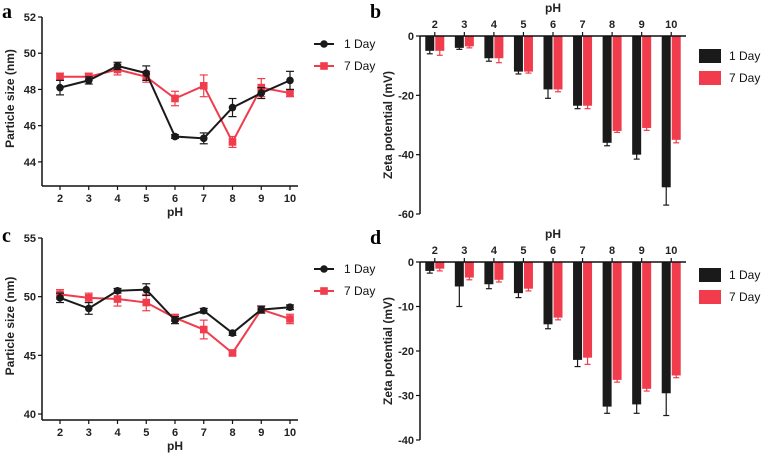  Describe the element at coordinates (30, 163) in the screenshot. I see `y-tick-label: 44` at that location.